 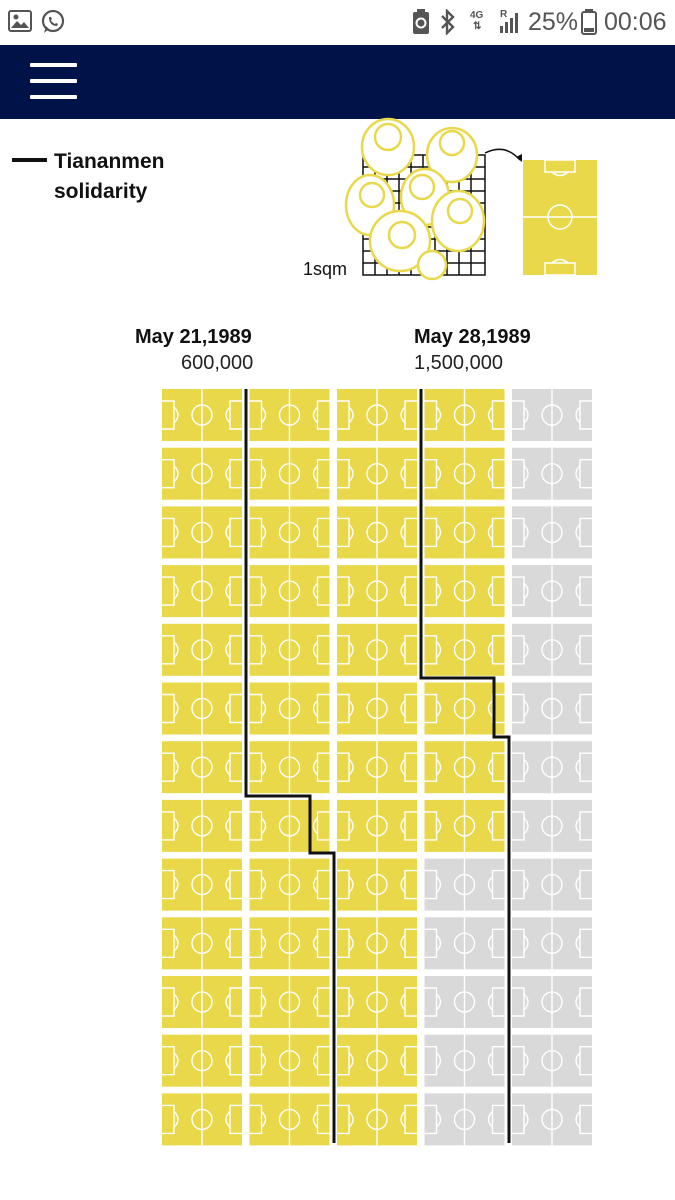 What do you see at coordinates (472, 337) in the screenshot?
I see `marker-date-2: May 28,1989` at bounding box center [472, 337].